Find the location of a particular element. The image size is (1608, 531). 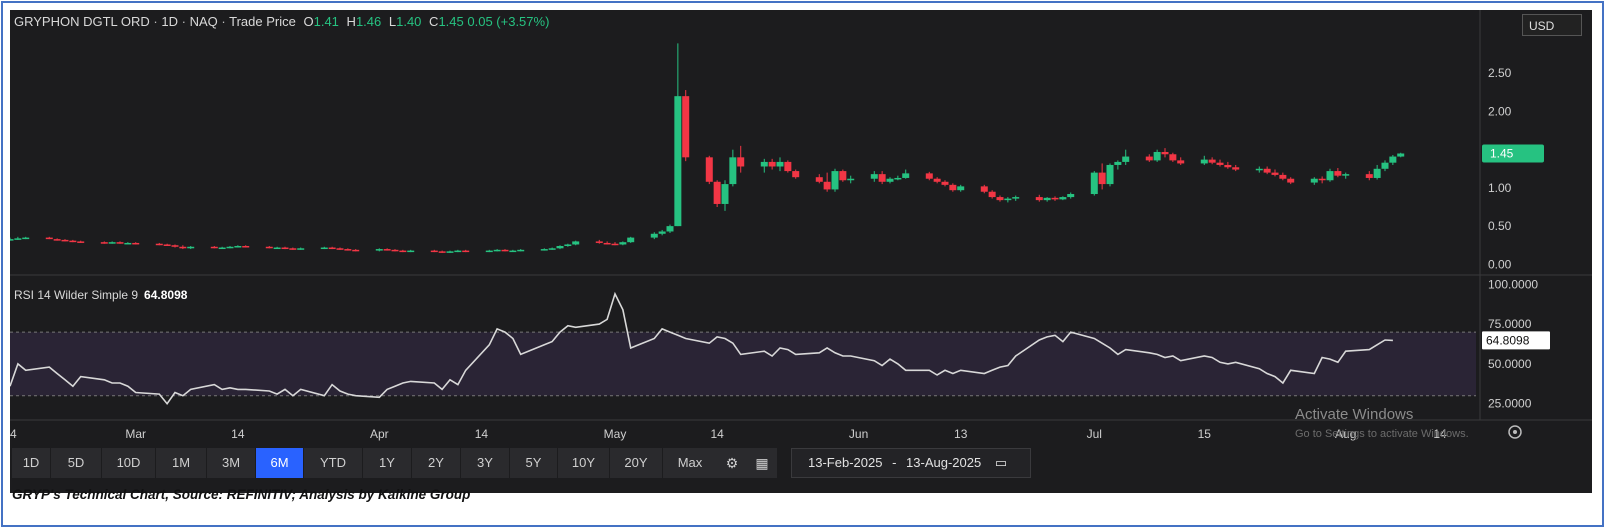

range-button-20y: 20Y is located at coordinates (636, 463).